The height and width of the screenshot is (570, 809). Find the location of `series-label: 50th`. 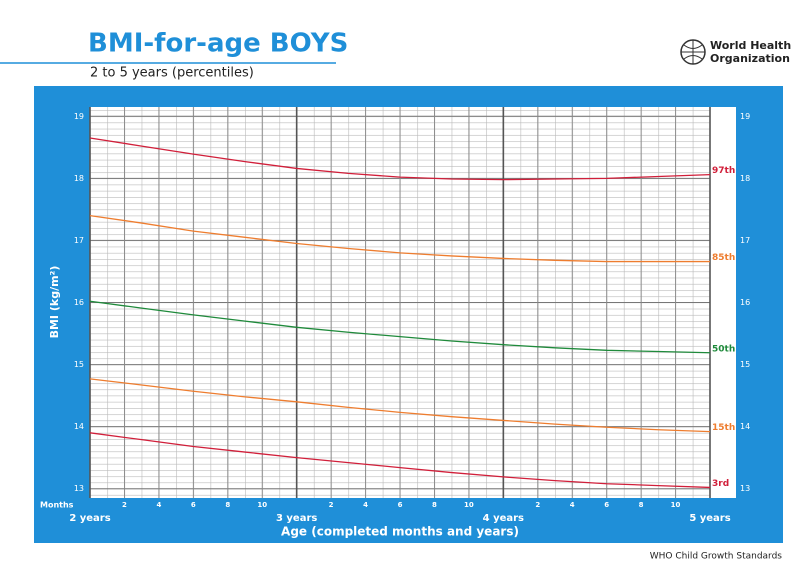

series-label: 50th is located at coordinates (723, 349).